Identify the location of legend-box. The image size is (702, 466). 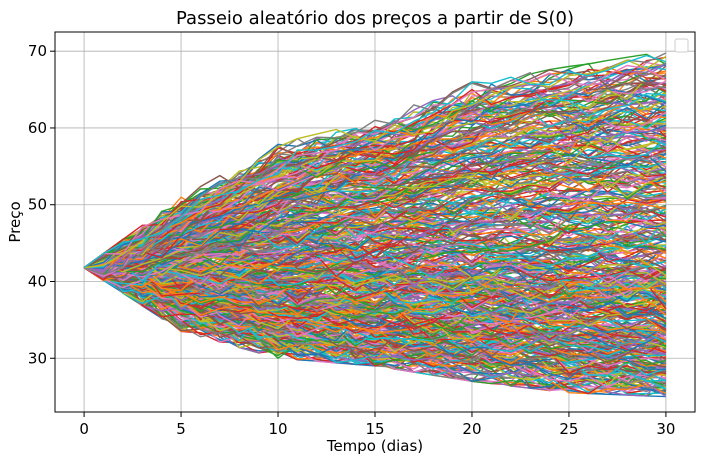
(681, 45).